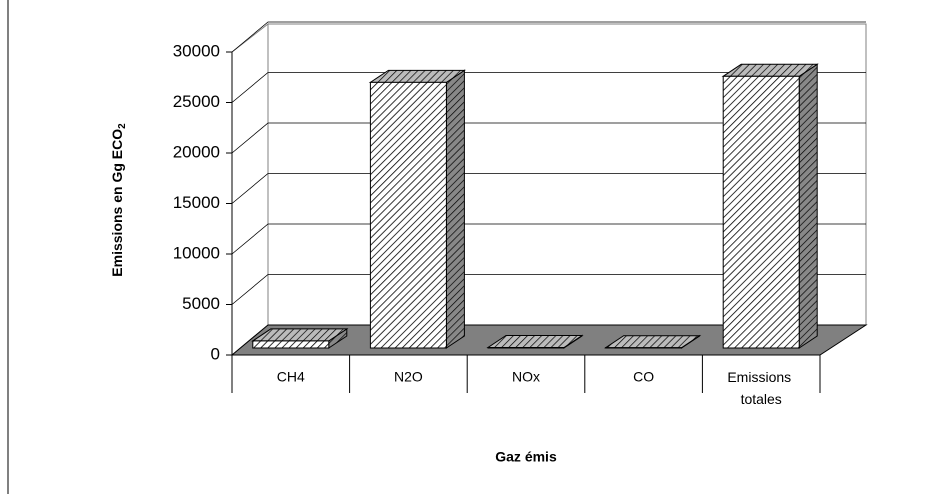 The image size is (939, 494). Describe the element at coordinates (201, 303) in the screenshot. I see `y-tick-label: 5000` at that location.